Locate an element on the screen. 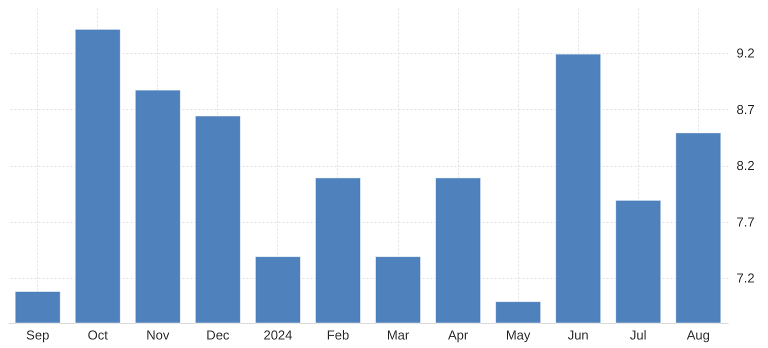 This screenshot has width=768, height=348. x-tick-label: Nov is located at coordinates (158, 335).